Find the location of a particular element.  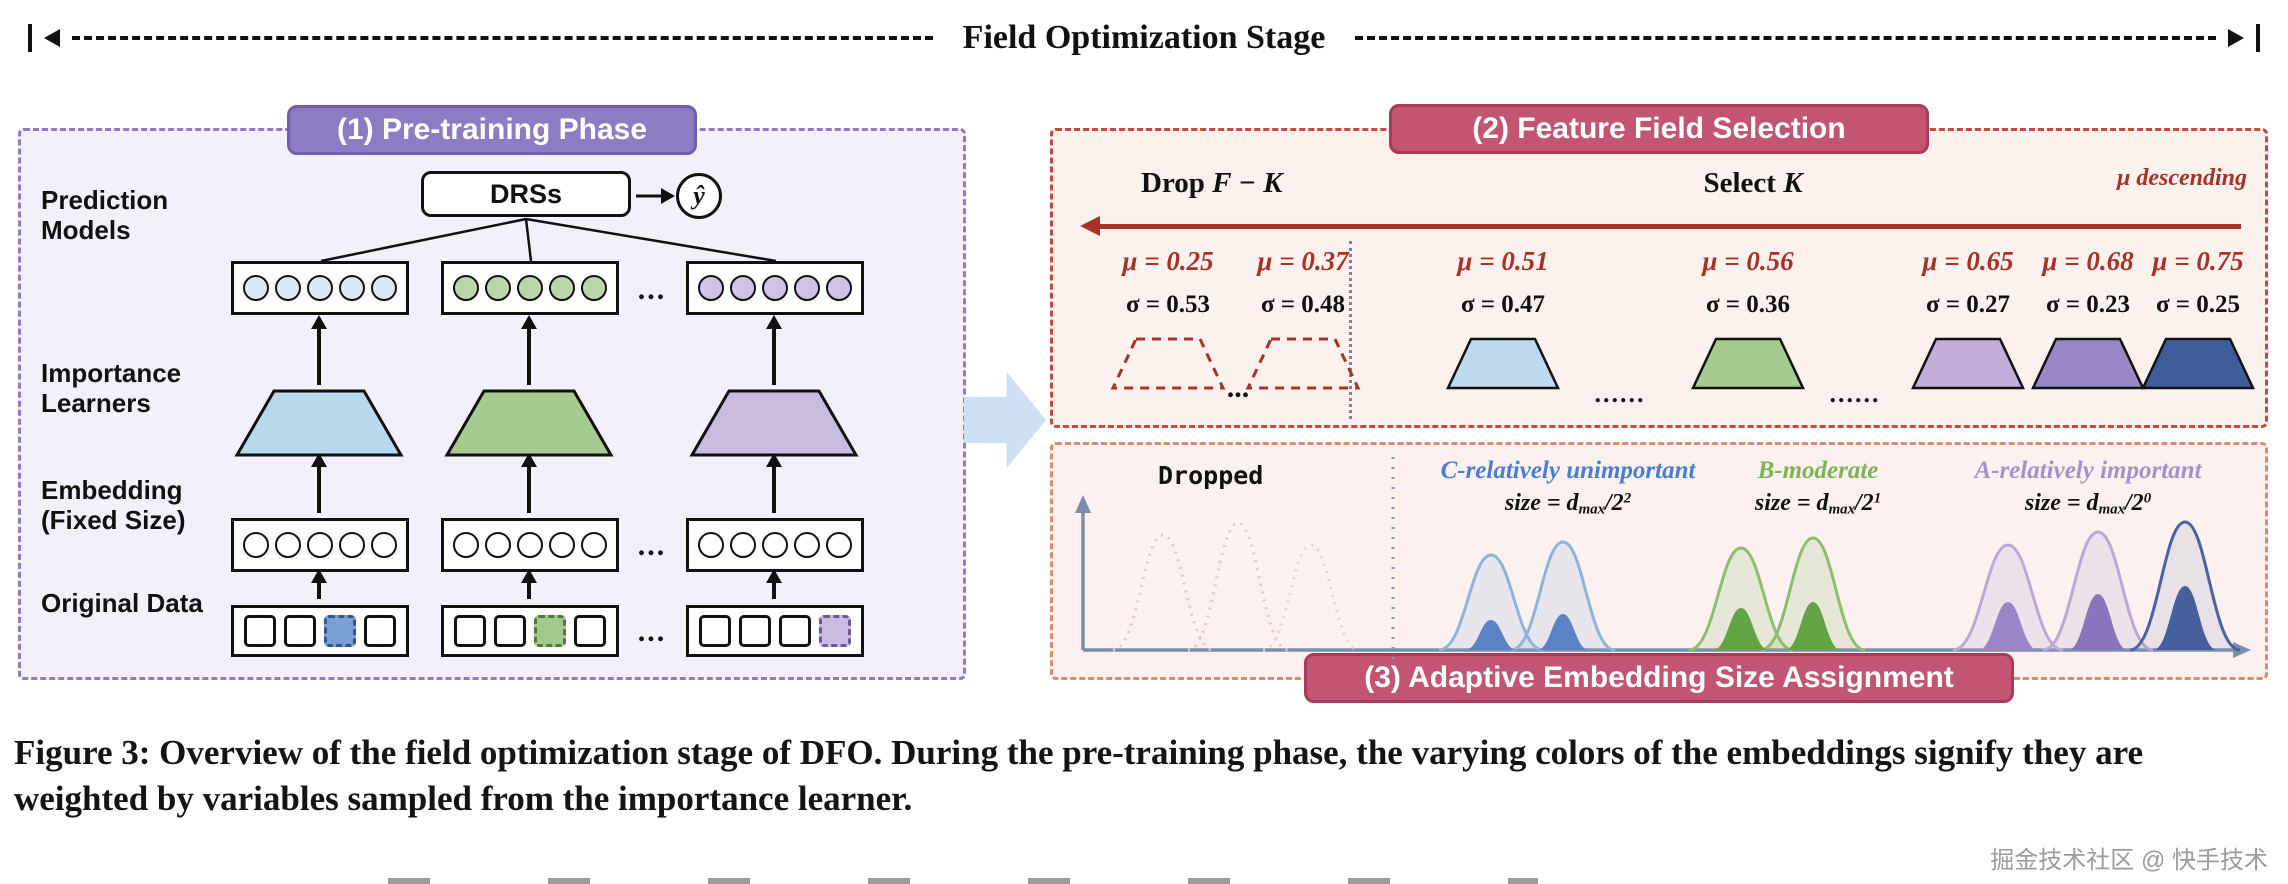

selected-trapezoid-blue is located at coordinates (1503, 363).